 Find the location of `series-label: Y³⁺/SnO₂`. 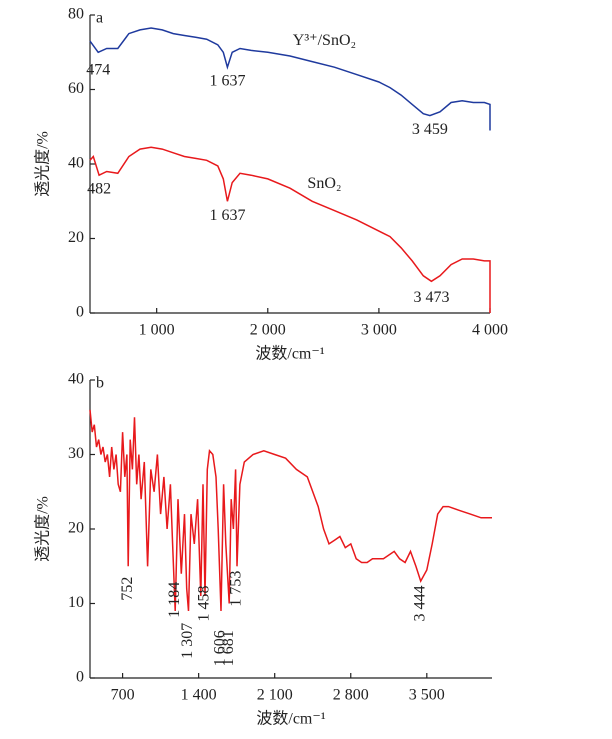

series-label: Y³⁺/SnO₂ is located at coordinates (324, 40).